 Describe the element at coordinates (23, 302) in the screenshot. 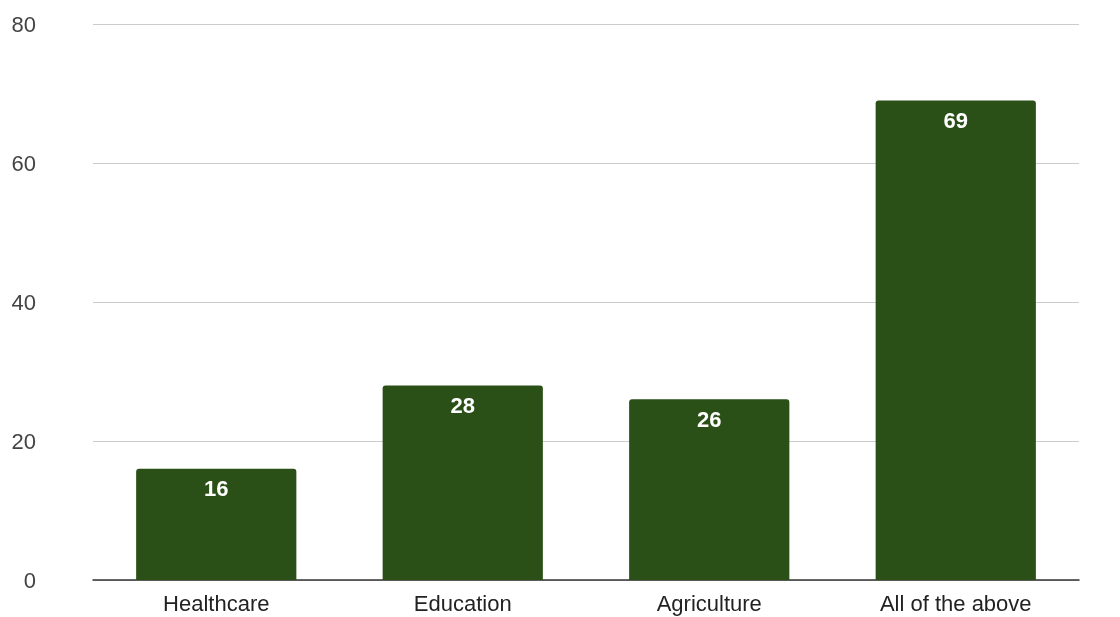

I see `y-tick-label: 40` at that location.